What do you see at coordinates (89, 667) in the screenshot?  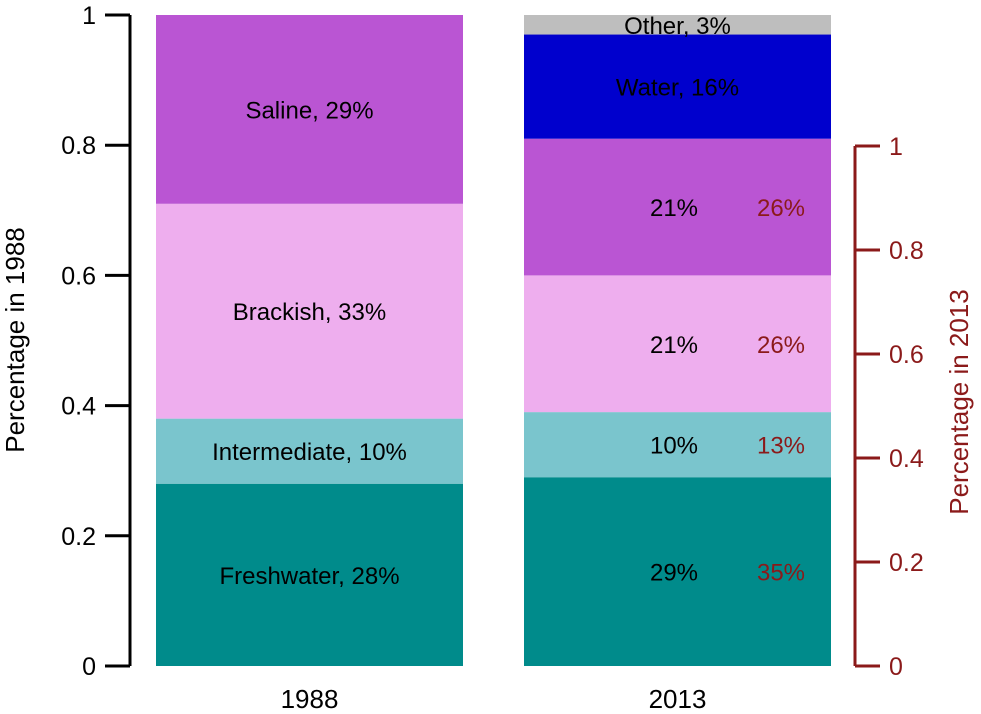 I see `left-axis-tick-label: 0` at bounding box center [89, 667].